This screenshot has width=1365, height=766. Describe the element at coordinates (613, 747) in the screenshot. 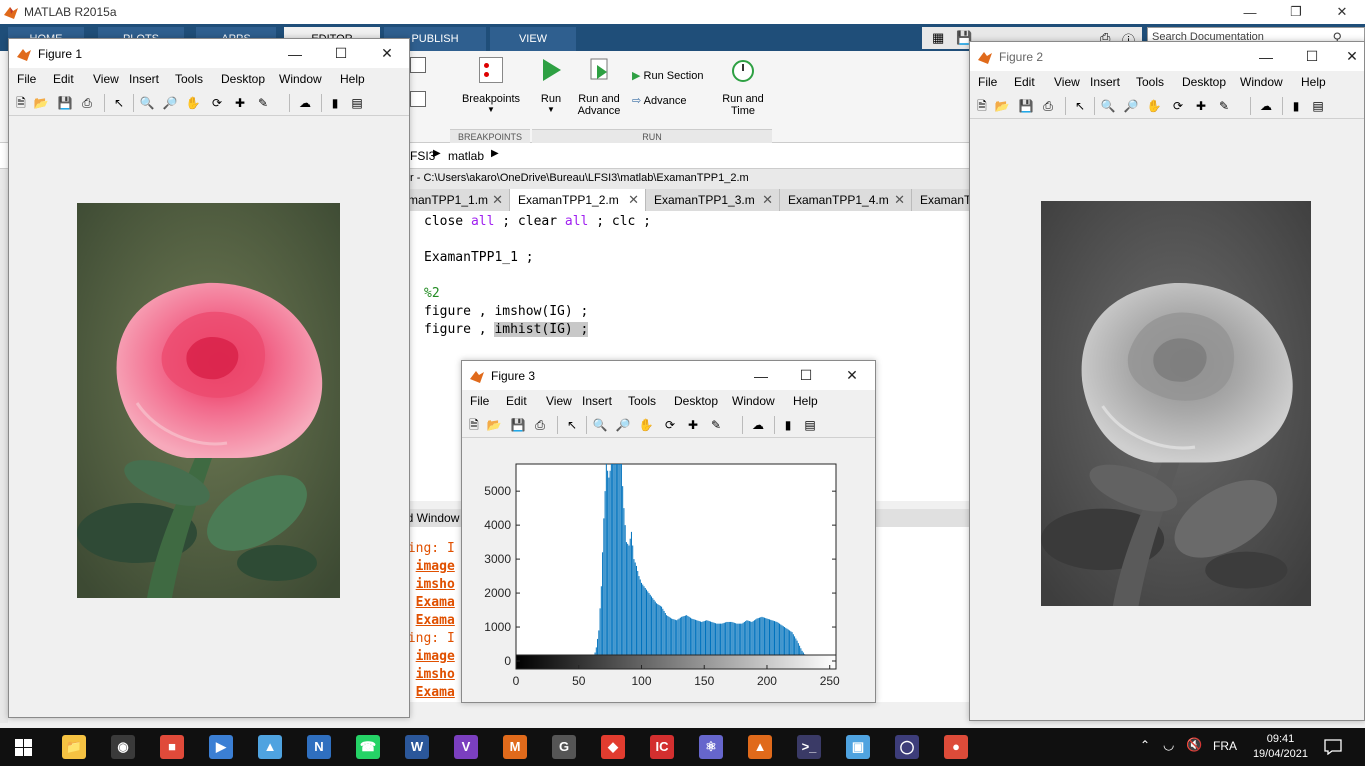

I see `git-icon: ◆` at that location.